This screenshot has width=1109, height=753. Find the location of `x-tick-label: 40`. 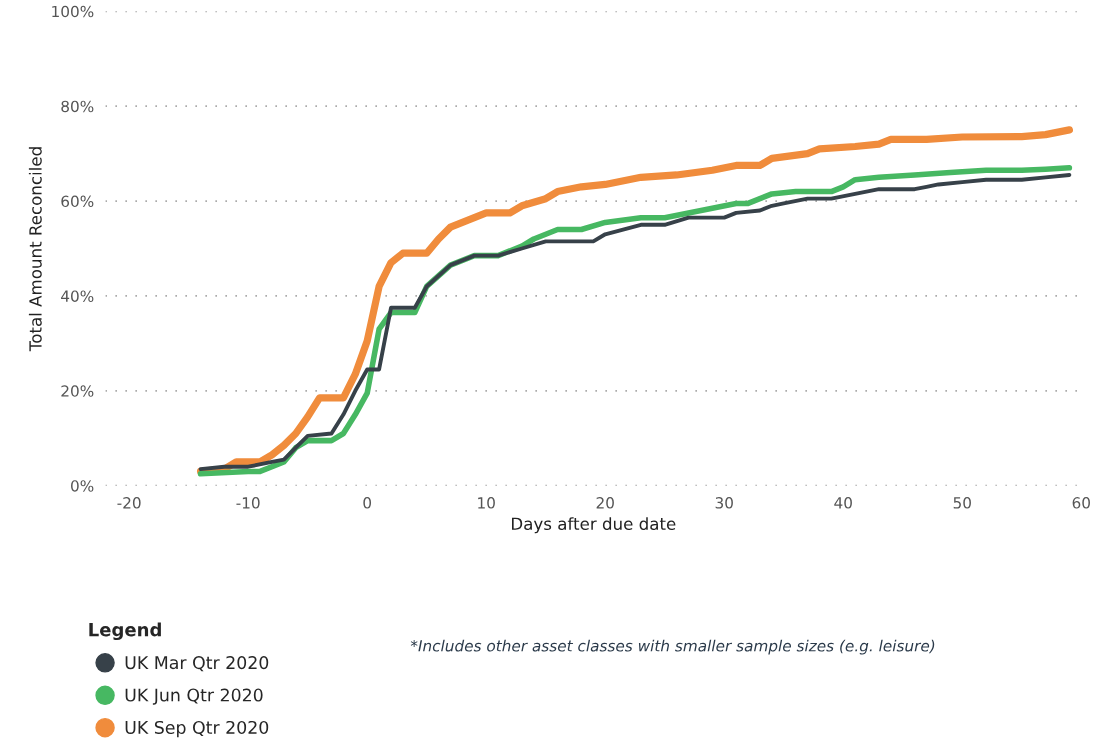

x-tick-label: 40 is located at coordinates (843, 503).